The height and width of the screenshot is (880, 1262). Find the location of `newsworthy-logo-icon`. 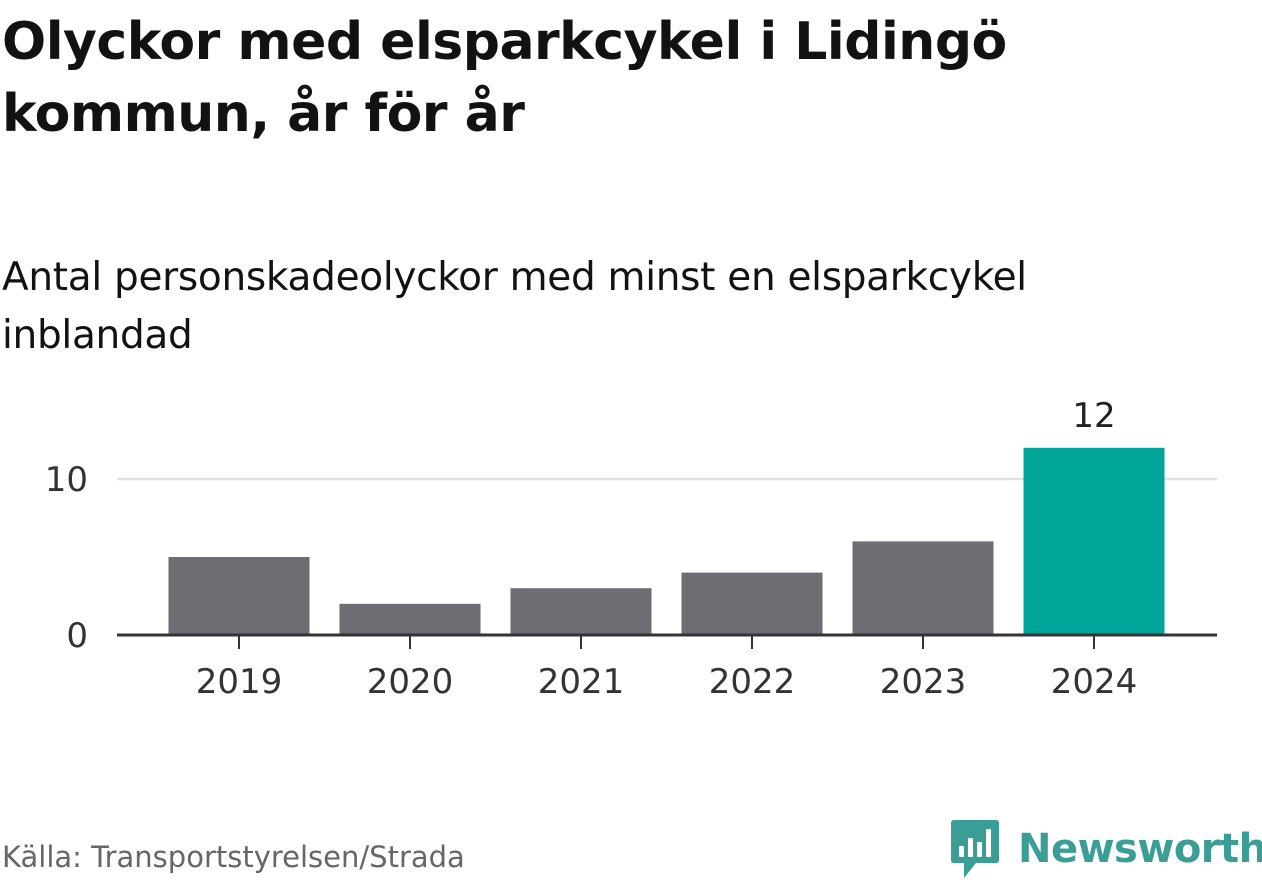

newsworthy-logo-icon is located at coordinates (975, 849).